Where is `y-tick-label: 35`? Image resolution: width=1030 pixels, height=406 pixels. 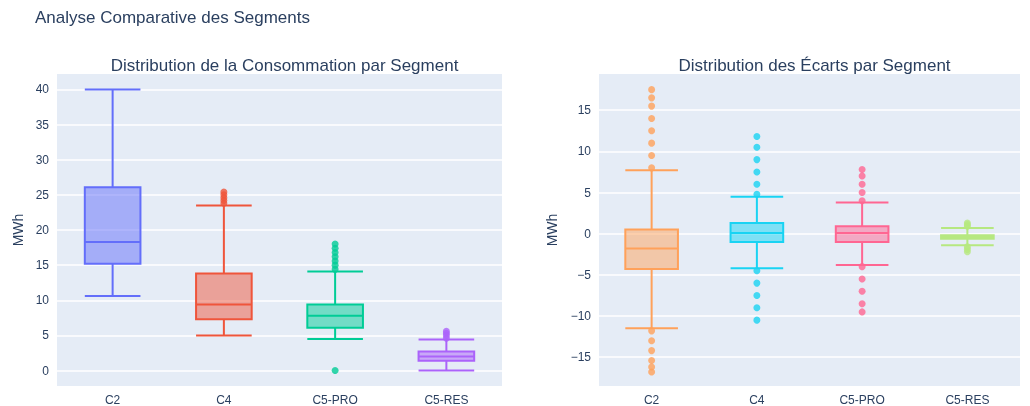
y-tick-label: 35 is located at coordinates (42, 124).